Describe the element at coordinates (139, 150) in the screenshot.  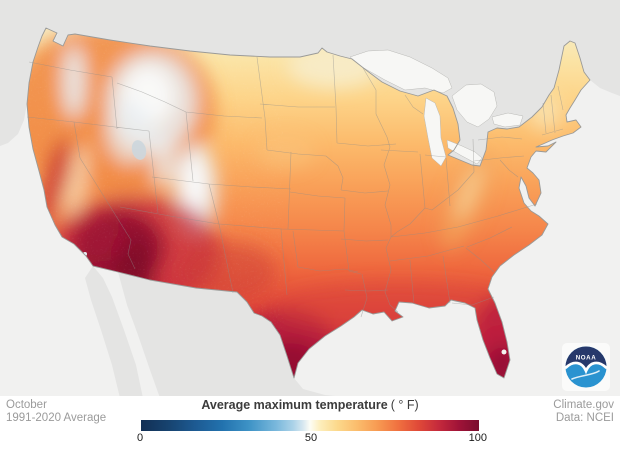
I see `great-salt-lake` at that location.